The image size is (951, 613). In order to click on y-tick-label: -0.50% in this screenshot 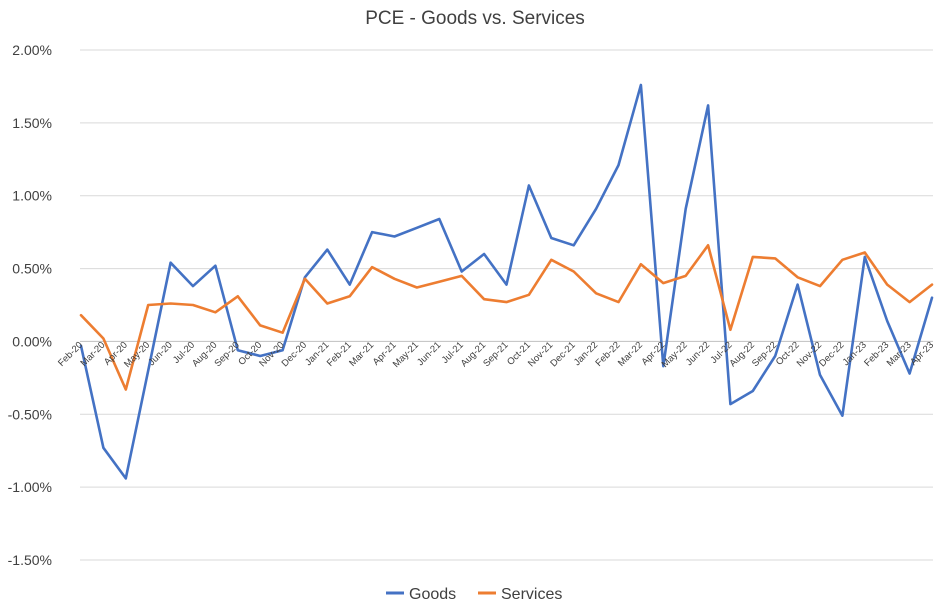, I will do `click(30, 414)`.